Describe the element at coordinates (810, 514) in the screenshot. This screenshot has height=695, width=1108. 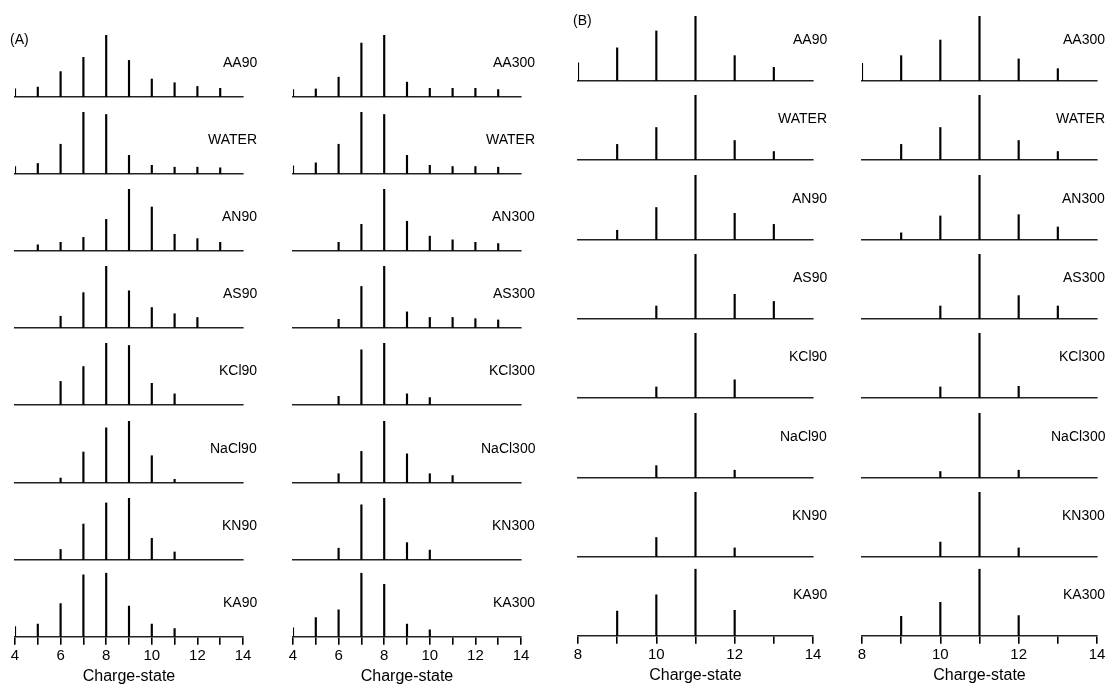
I see `annotation: KN90` at that location.